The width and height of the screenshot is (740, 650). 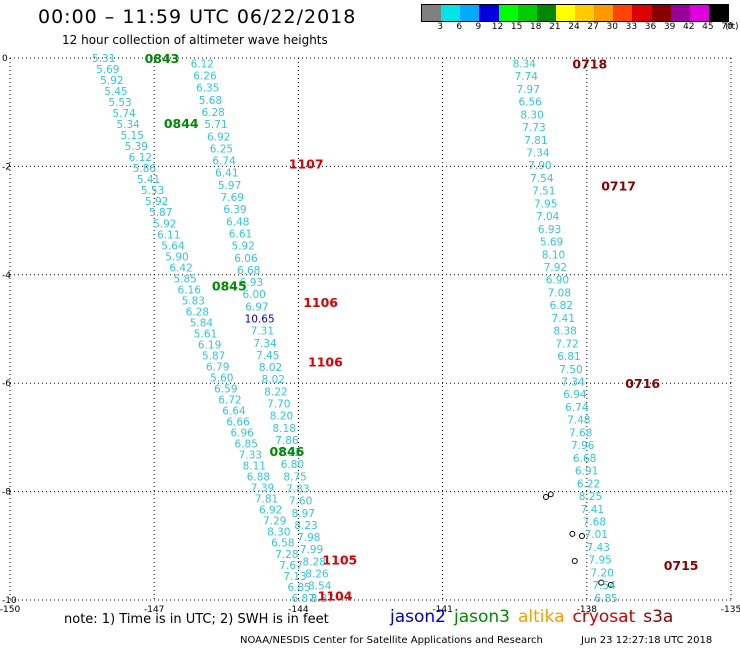 What do you see at coordinates (287, 441) in the screenshot?
I see `wave-height-value: 7.86` at bounding box center [287, 441].